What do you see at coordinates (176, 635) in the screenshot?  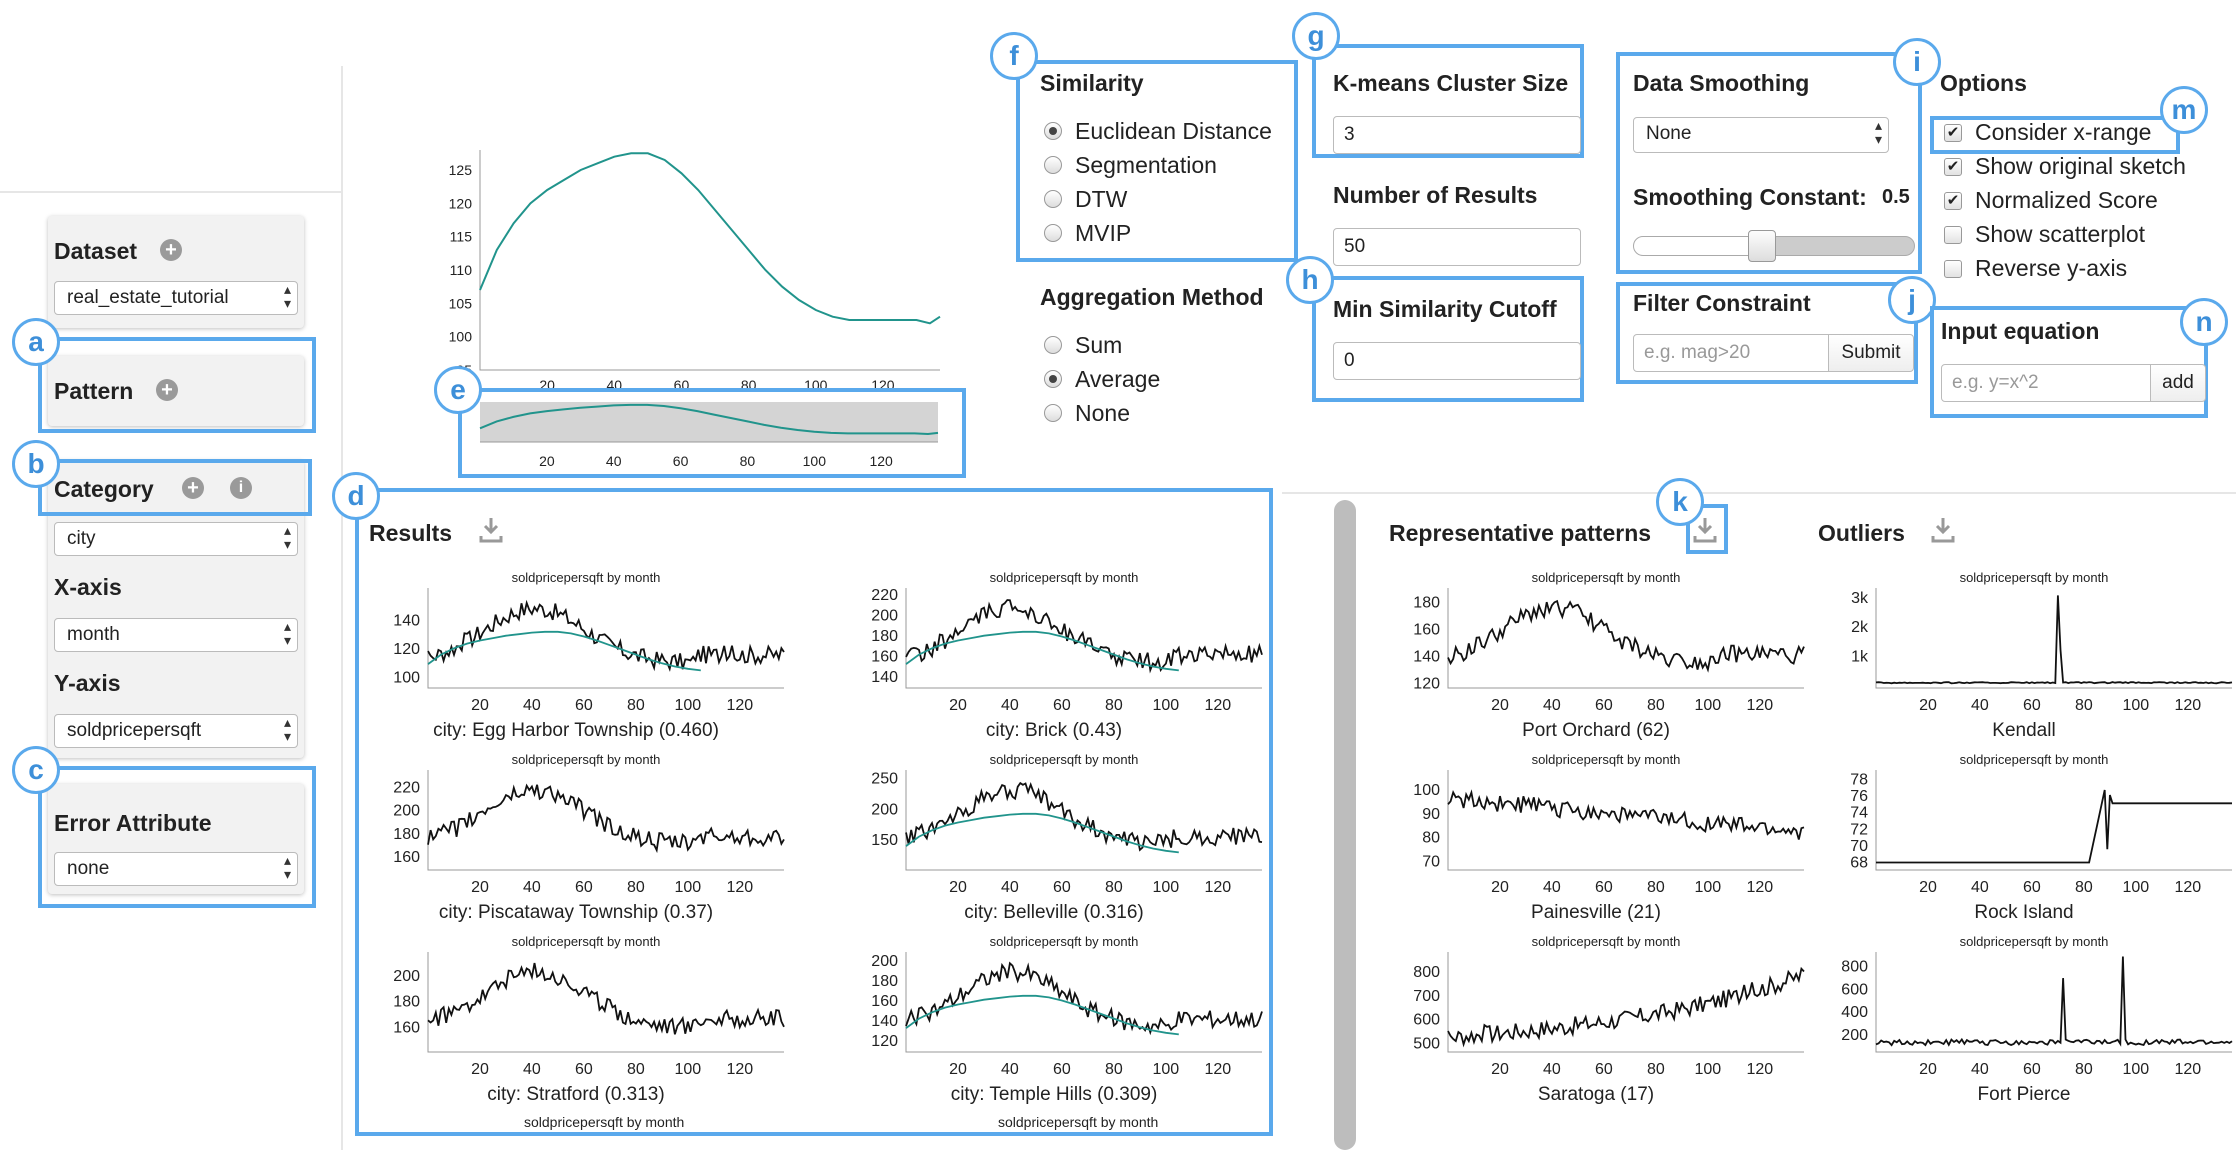 I see `xaxis-select: month ▴ ▾` at bounding box center [176, 635].